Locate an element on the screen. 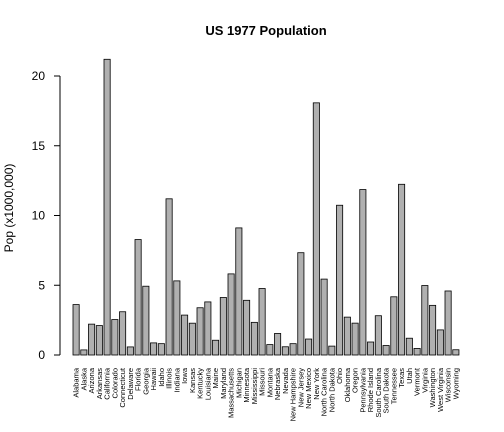 Image resolution: width=504 pixels, height=432 pixels. x-tick-label: Alaska is located at coordinates (83, 378).